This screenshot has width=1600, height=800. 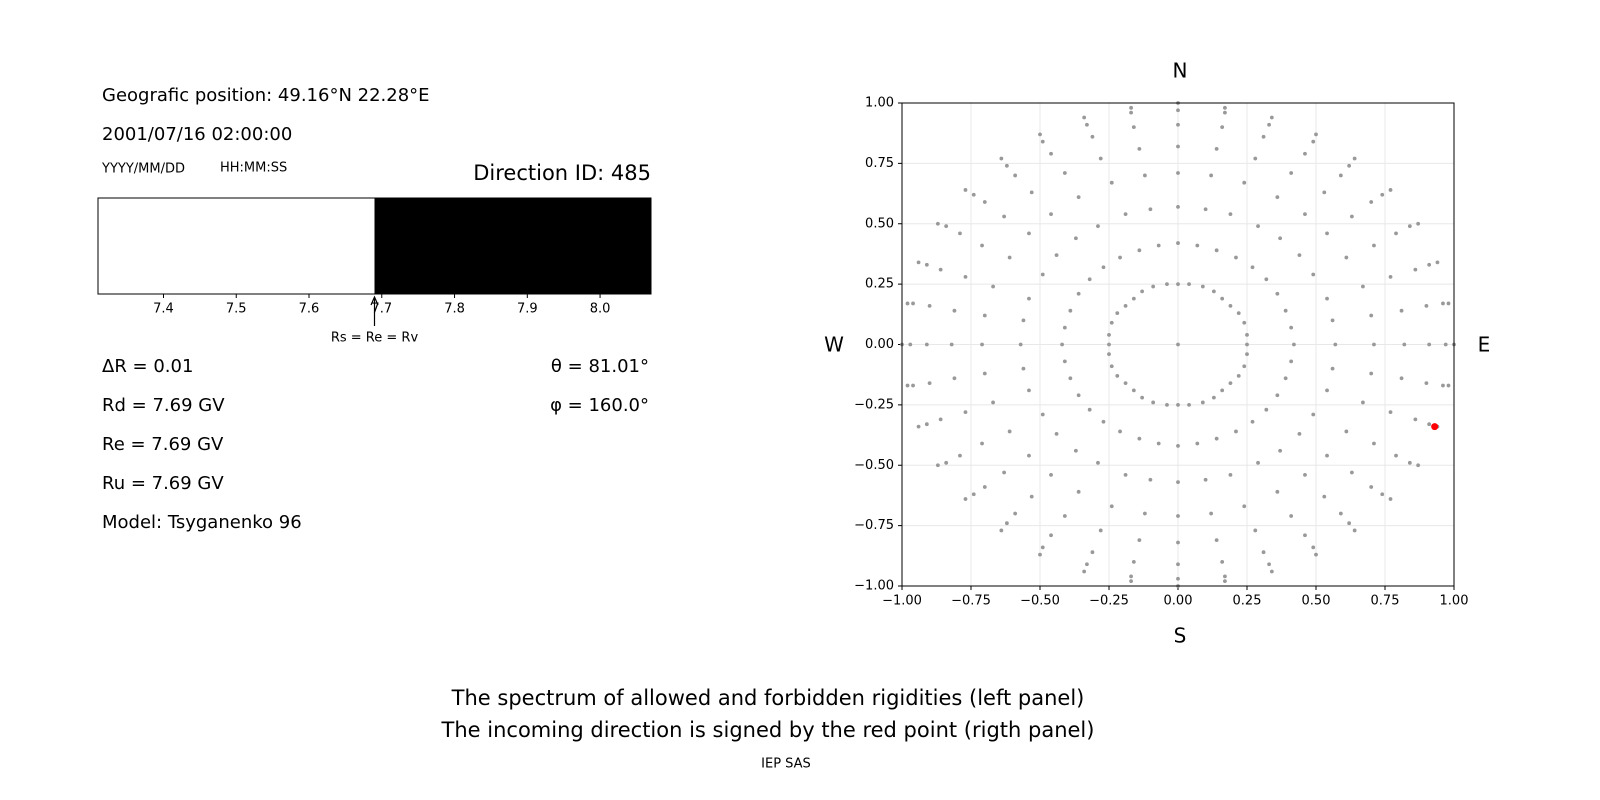 I want to click on axes-frame, so click(x=374, y=246).